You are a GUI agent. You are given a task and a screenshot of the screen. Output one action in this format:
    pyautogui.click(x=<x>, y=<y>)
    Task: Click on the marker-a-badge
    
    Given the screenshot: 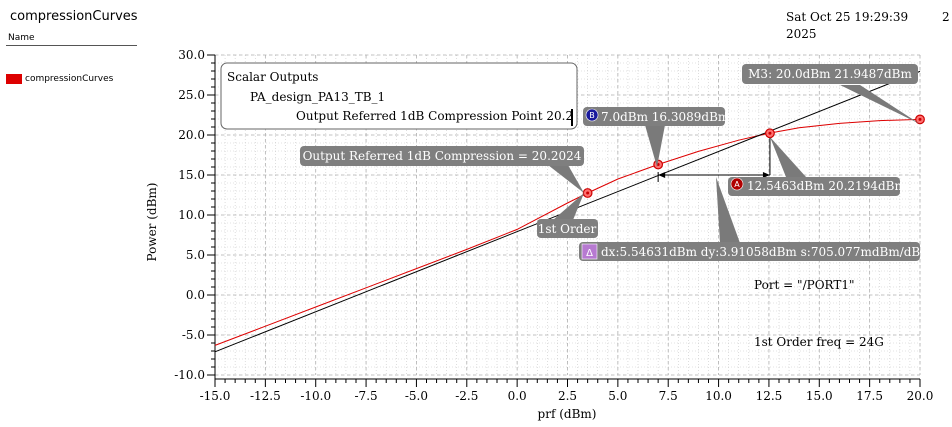 What is the action you would take?
    pyautogui.click(x=737, y=184)
    